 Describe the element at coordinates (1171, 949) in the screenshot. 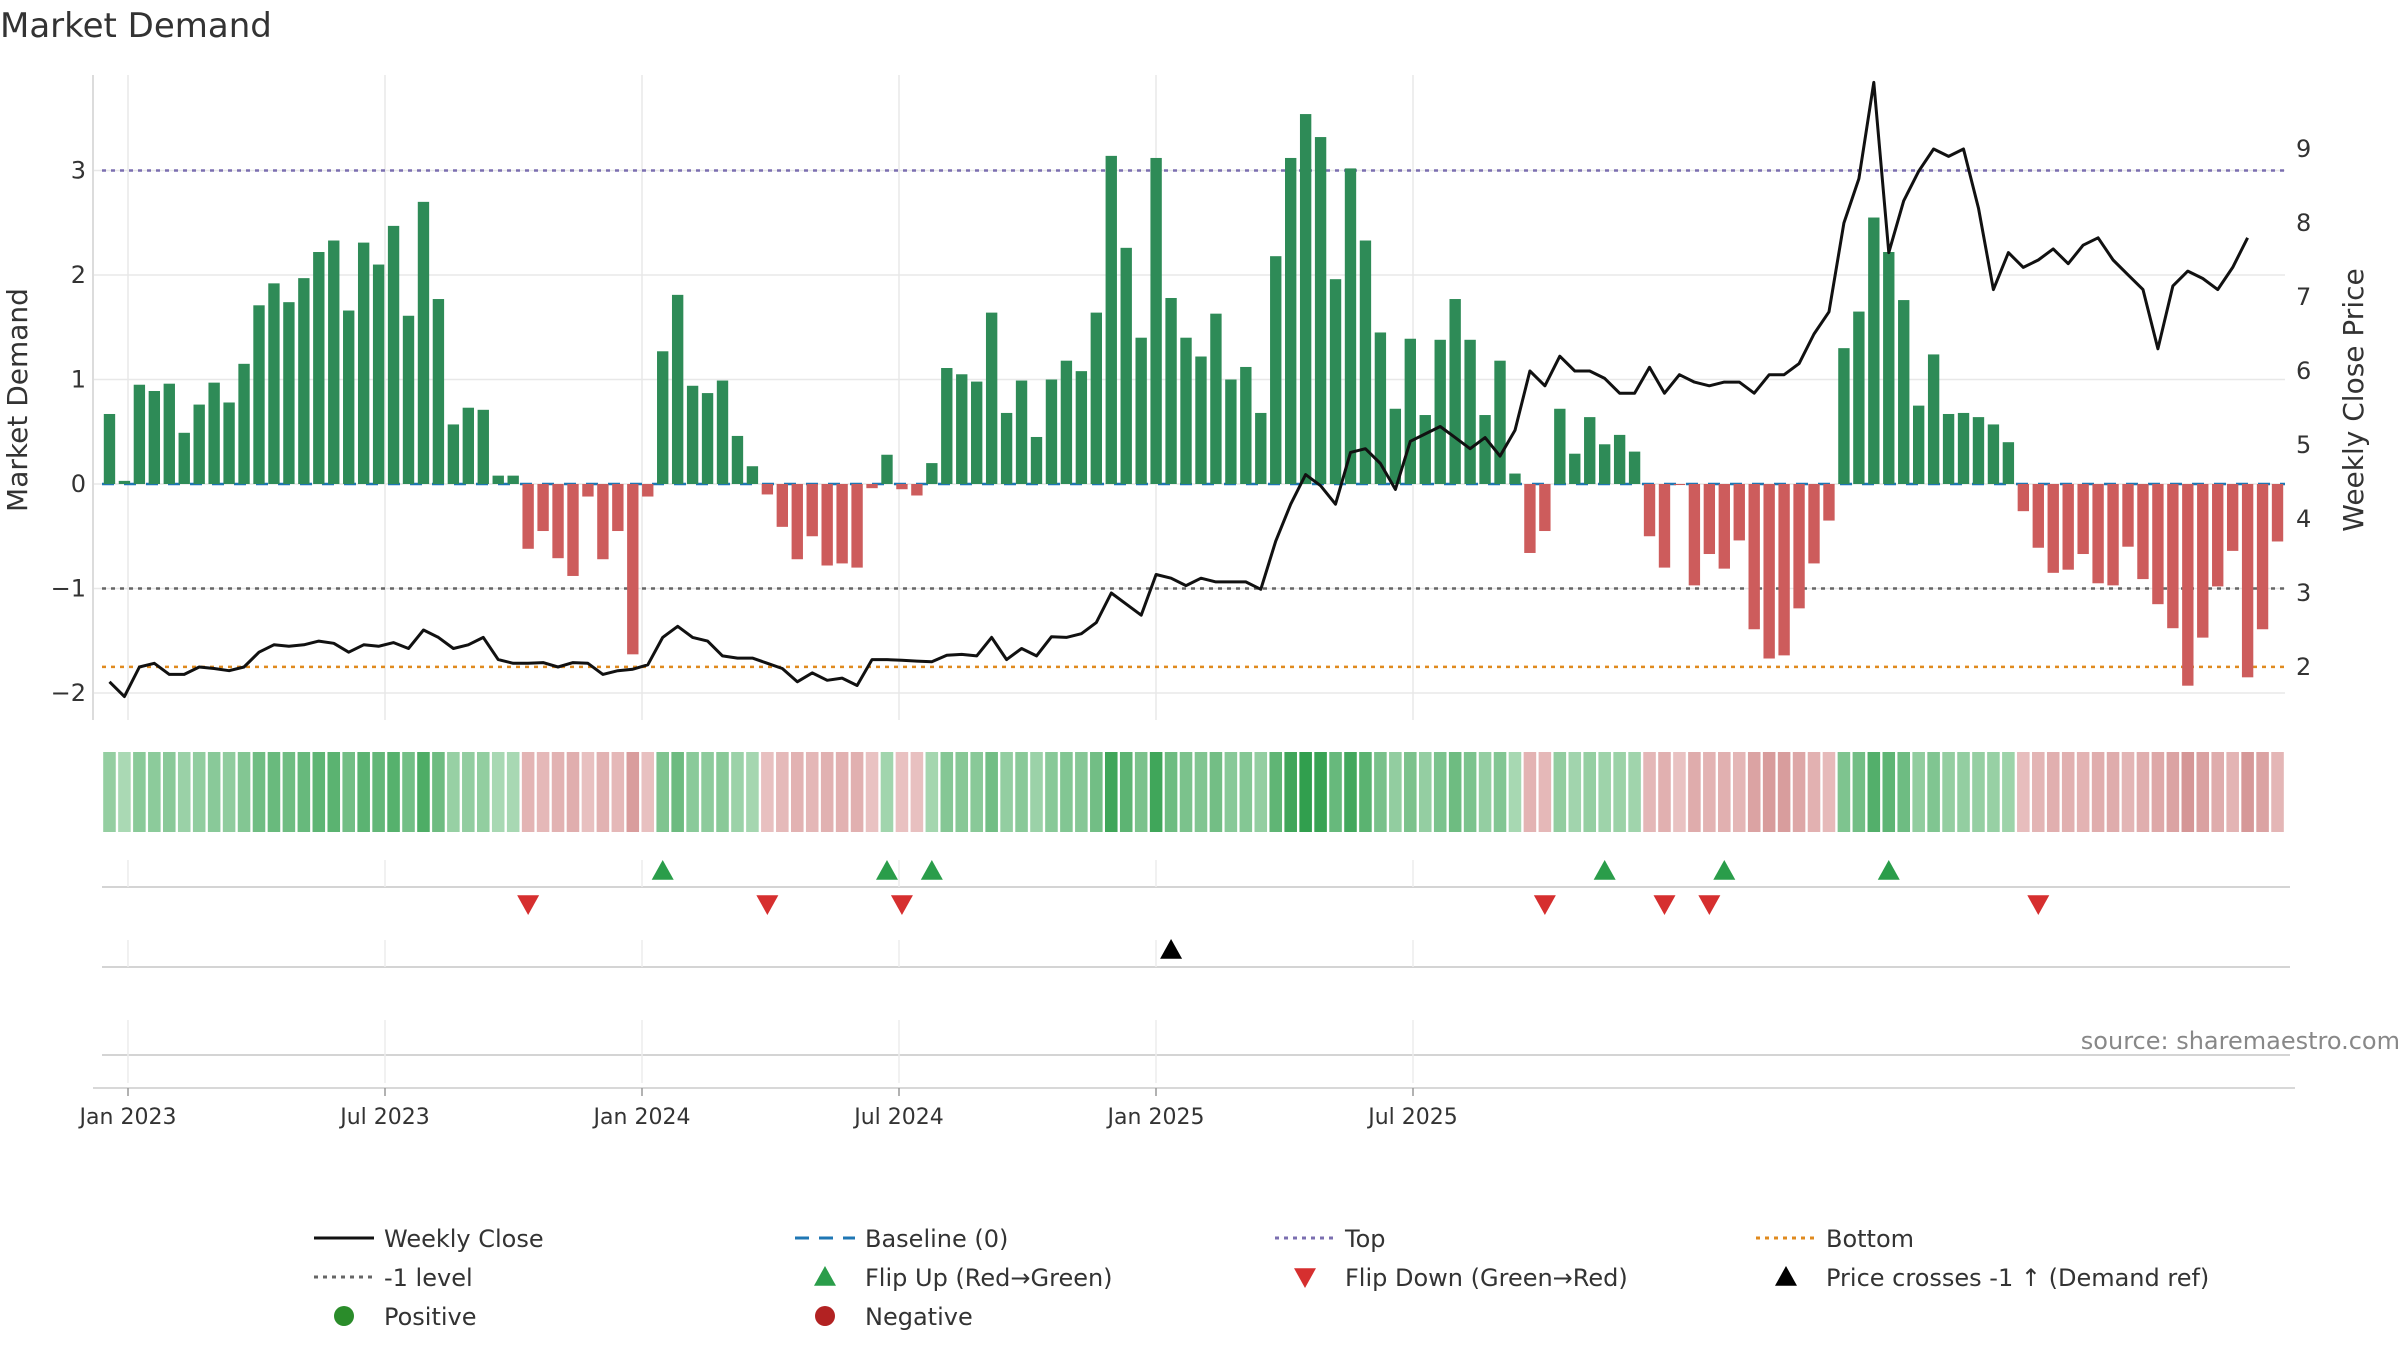

I see `price-cross-marker` at that location.